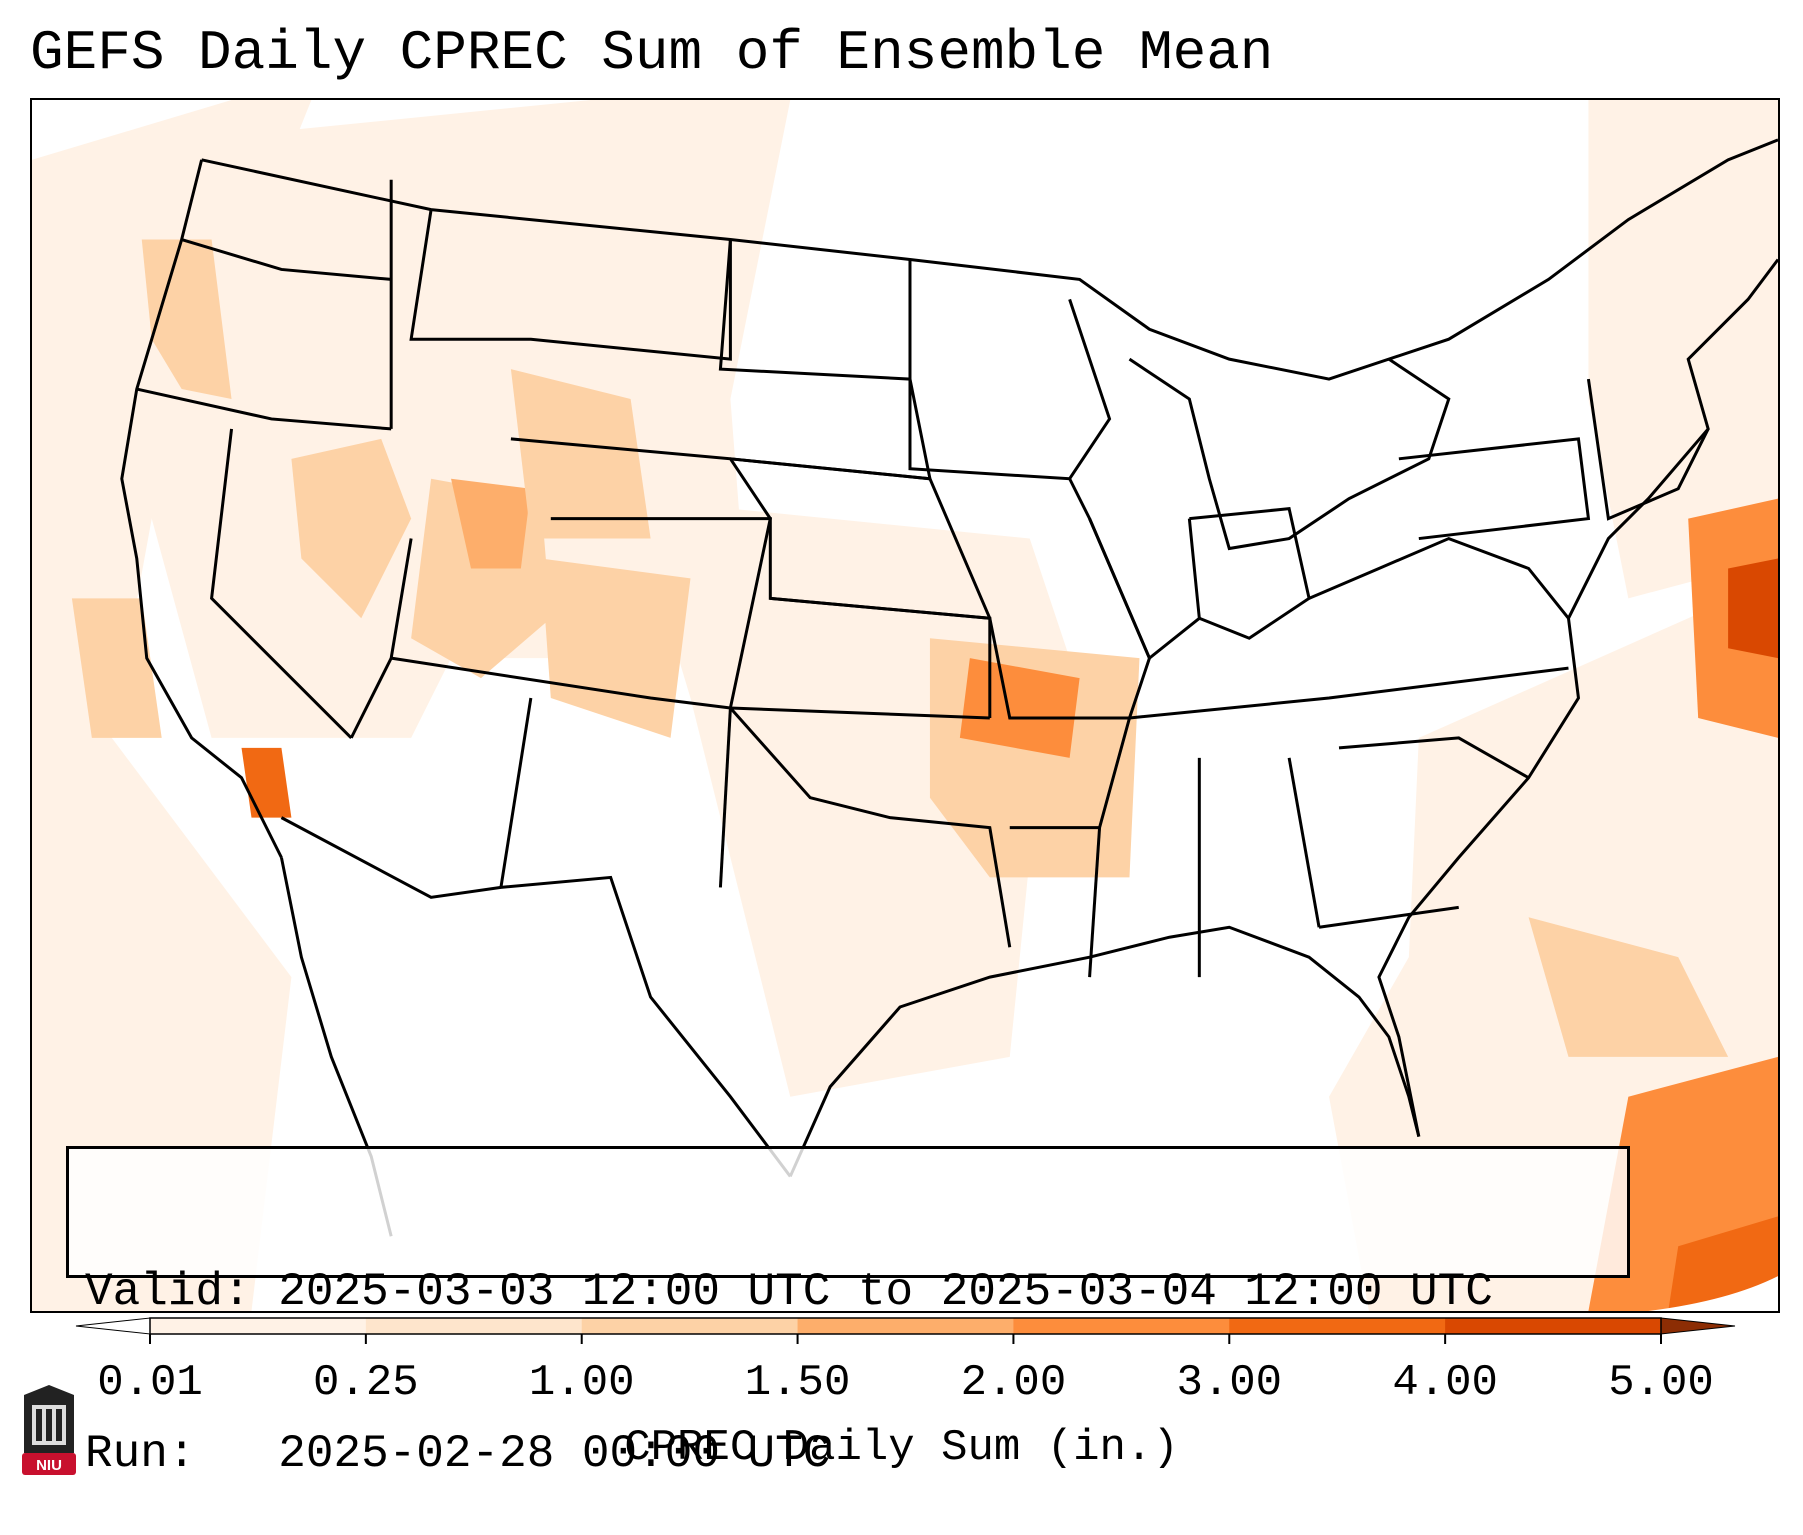 The image size is (1803, 1535). What do you see at coordinates (615, 648) in the screenshot?
I see `precip-colorado` at bounding box center [615, 648].